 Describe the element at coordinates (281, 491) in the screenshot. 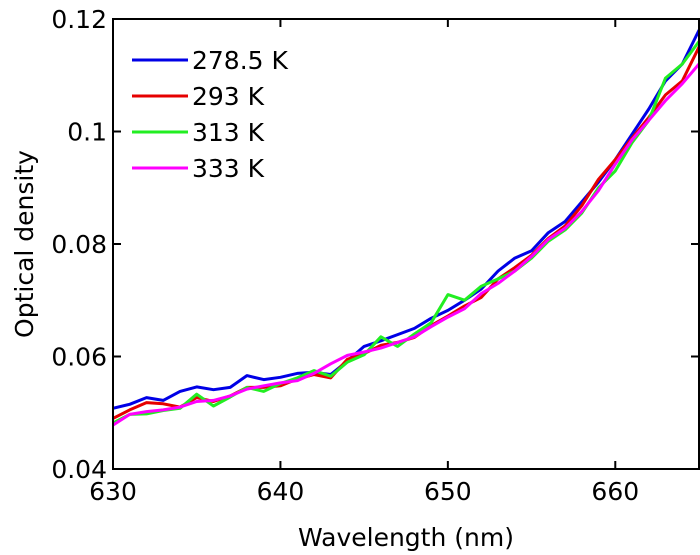

I see `x-tick-label: 640` at that location.